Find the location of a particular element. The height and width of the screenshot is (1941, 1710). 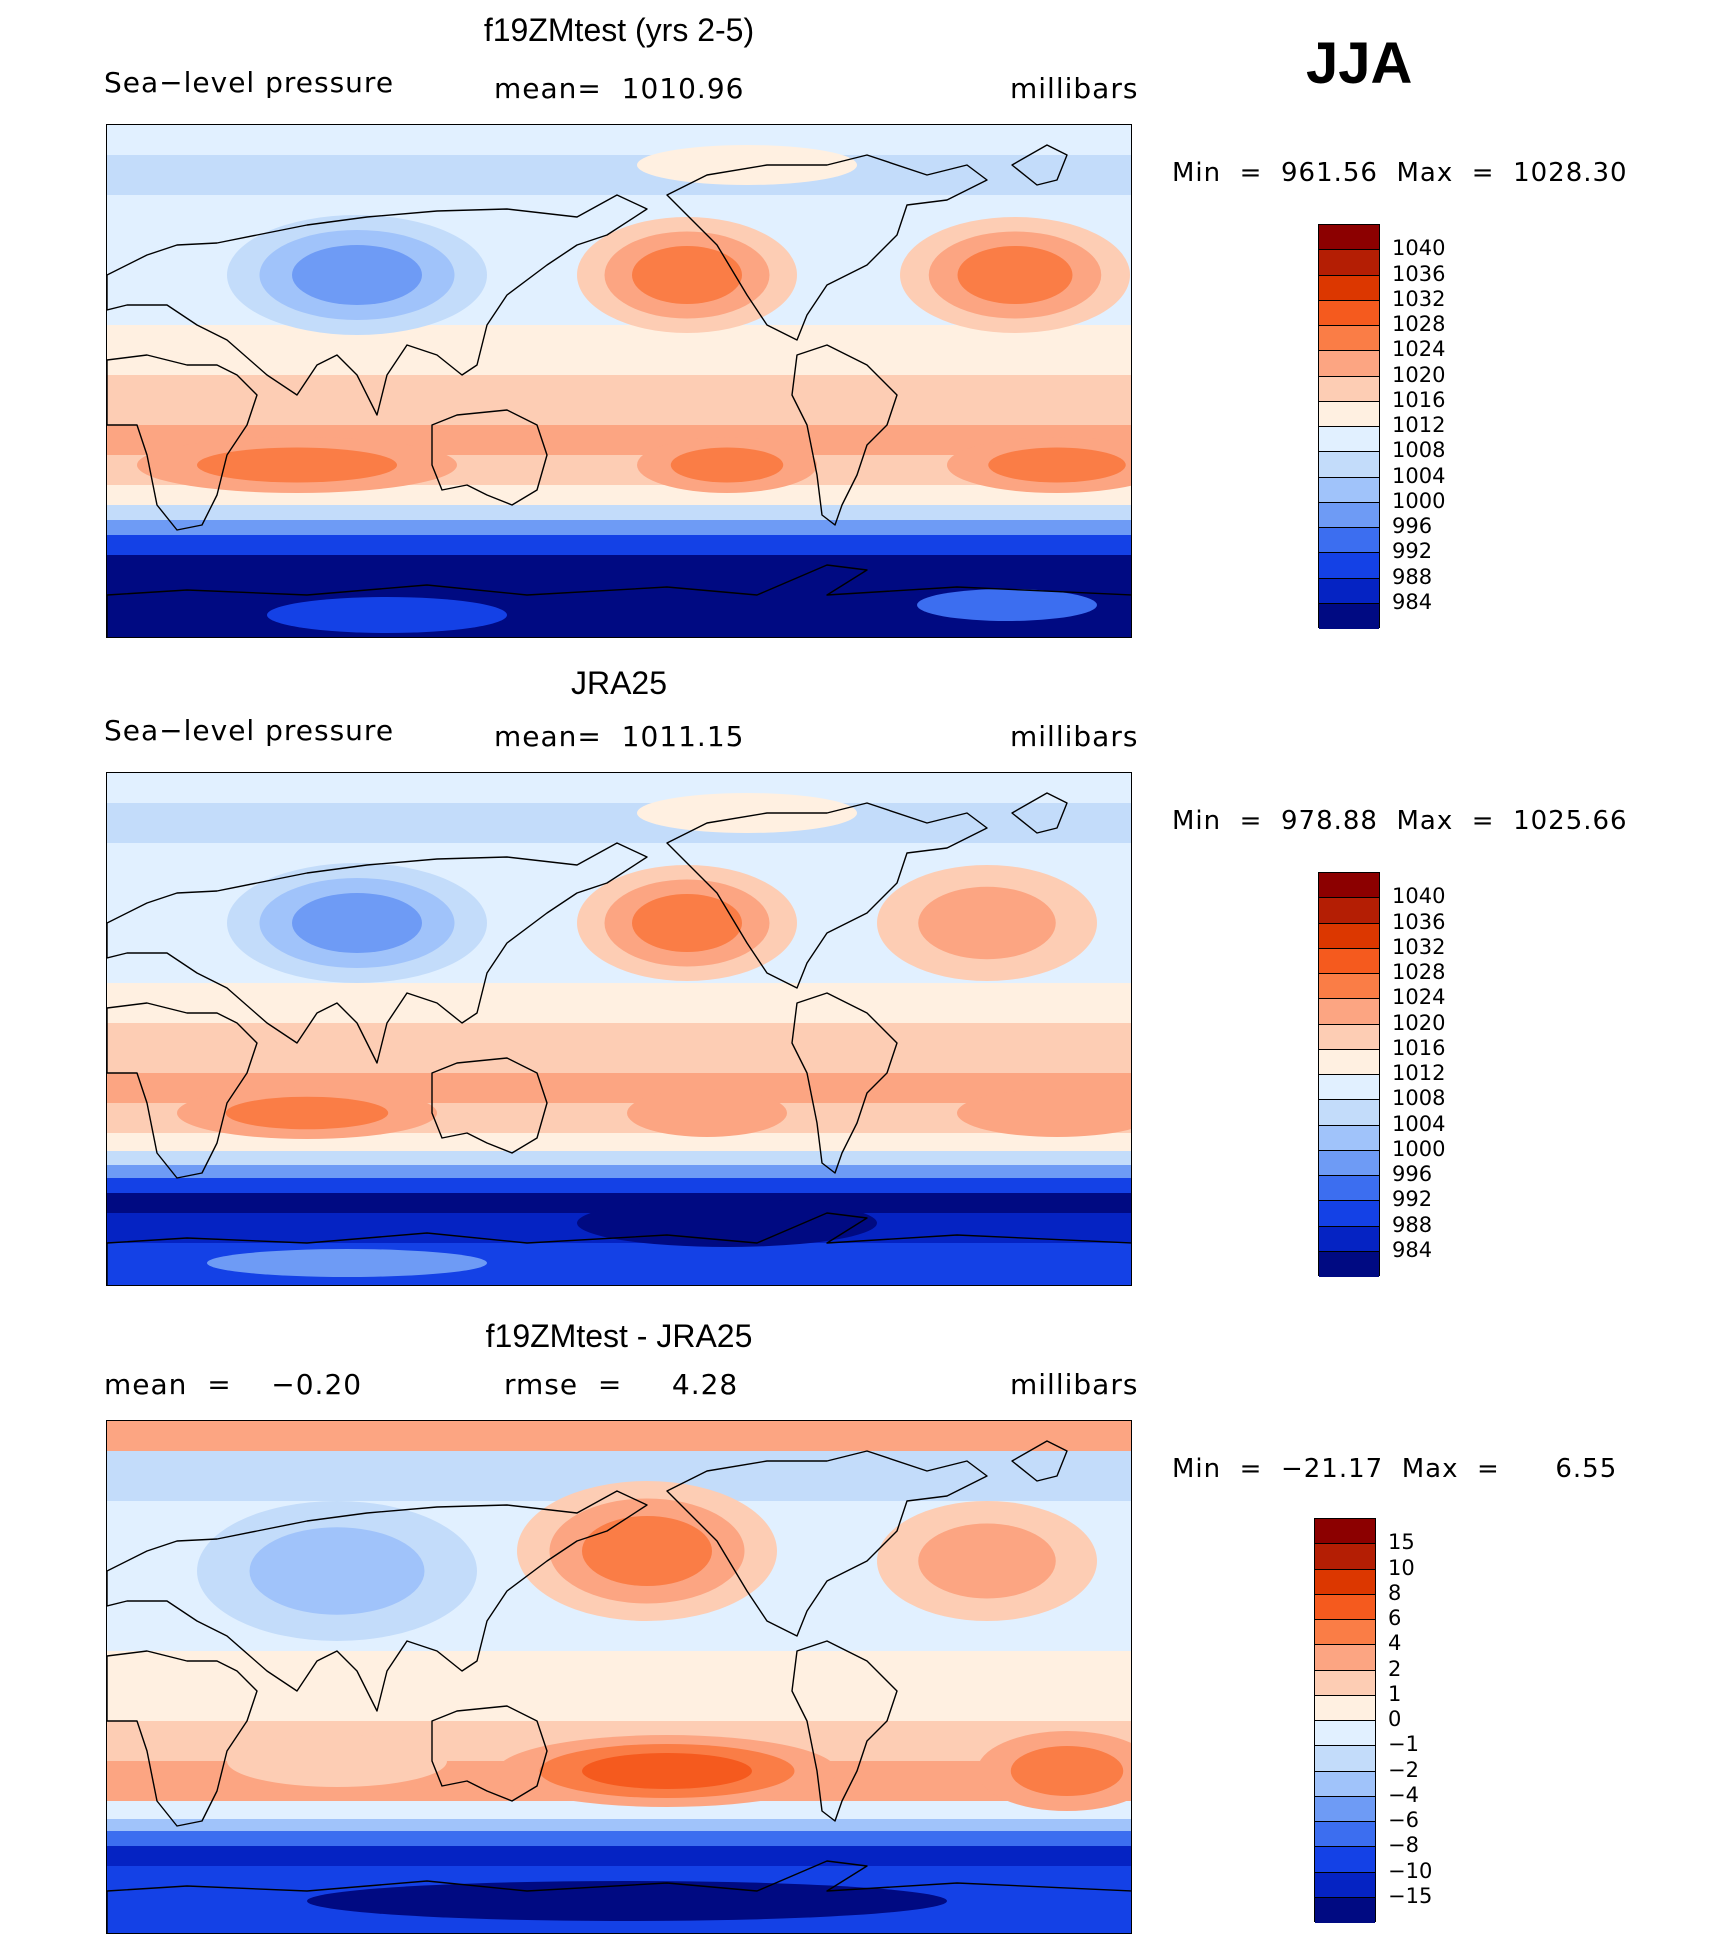

colorbar-obs-tick-label: 1028 is located at coordinates (1419, 972).